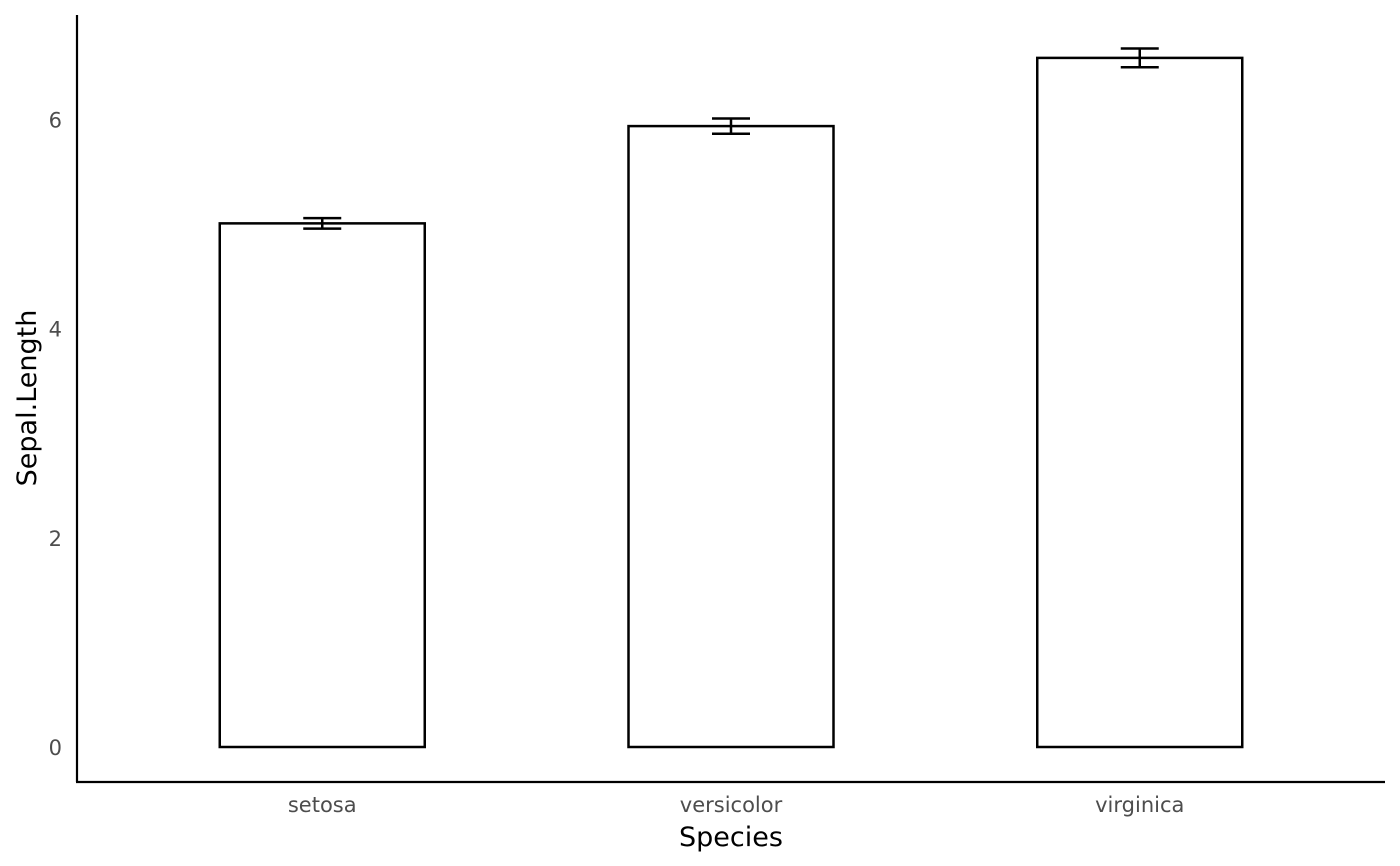 The image size is (1400, 866). What do you see at coordinates (55, 539) in the screenshot?
I see `y-tick-label-2: 2` at bounding box center [55, 539].